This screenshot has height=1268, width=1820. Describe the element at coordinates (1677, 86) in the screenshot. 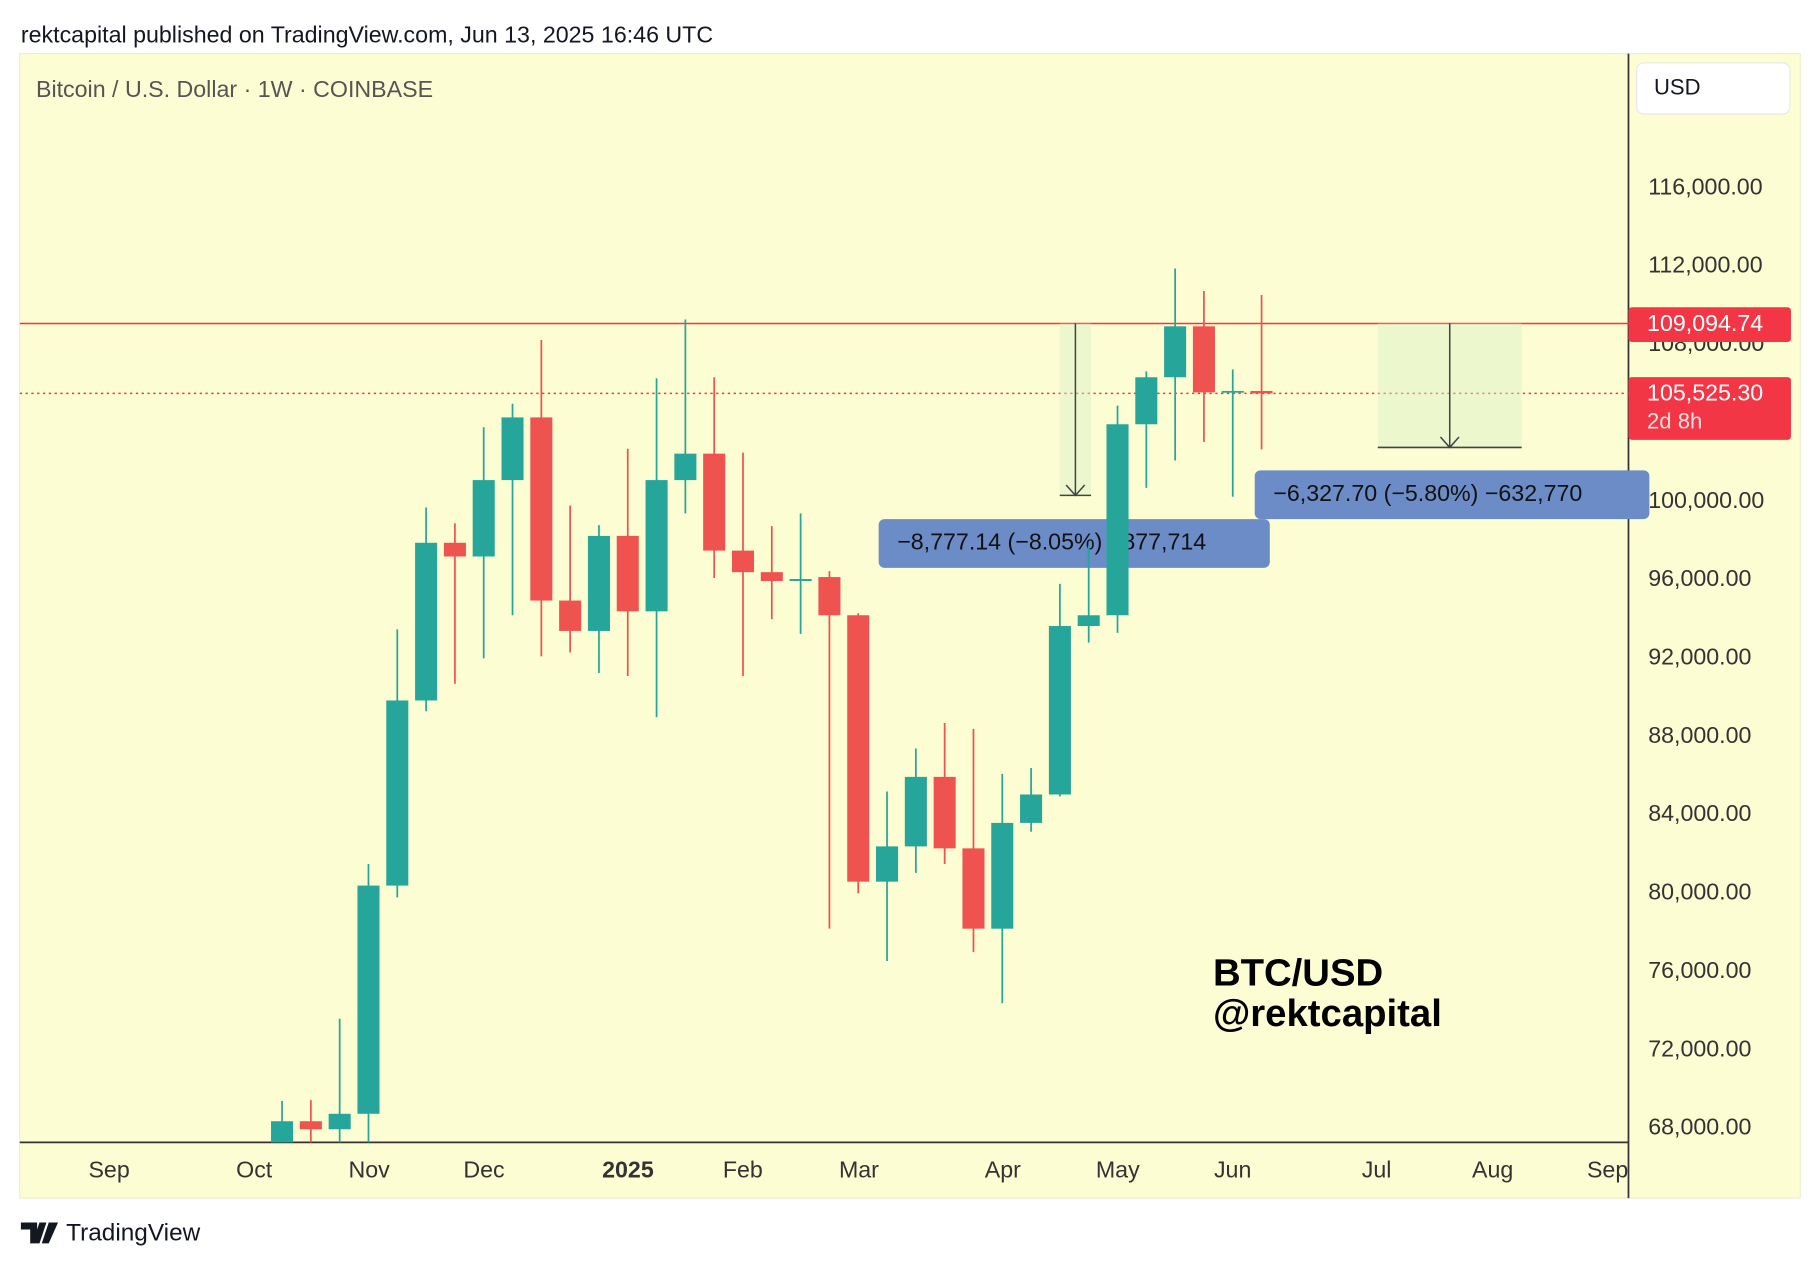

I see `currency: USD` at that location.